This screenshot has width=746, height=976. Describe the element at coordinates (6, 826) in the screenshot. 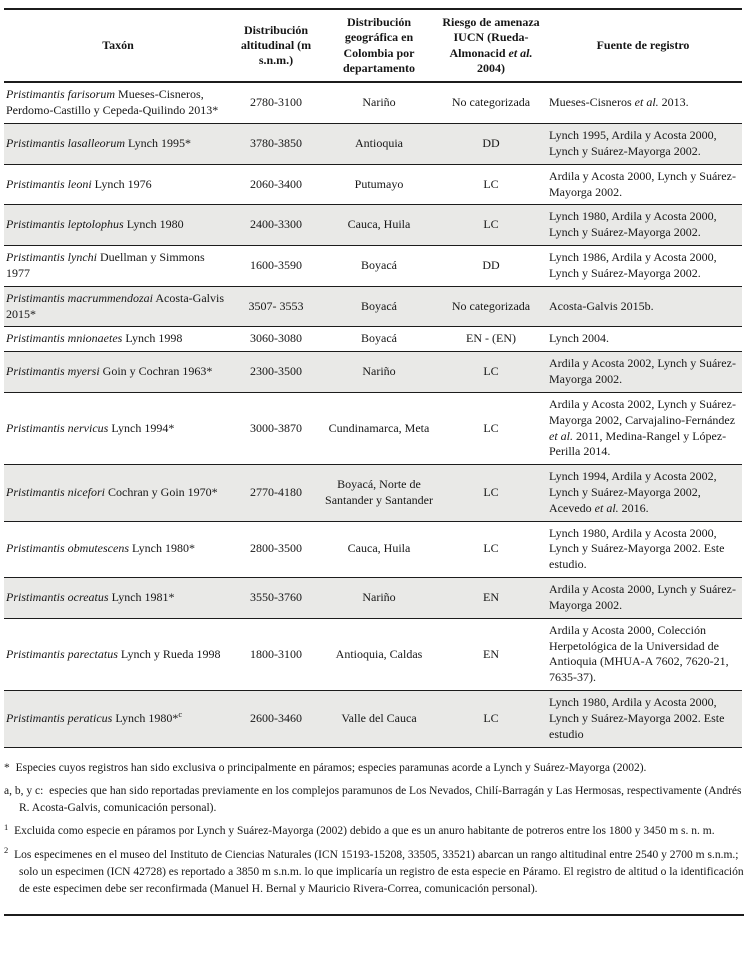

I see `footnote-marker: 1` at that location.